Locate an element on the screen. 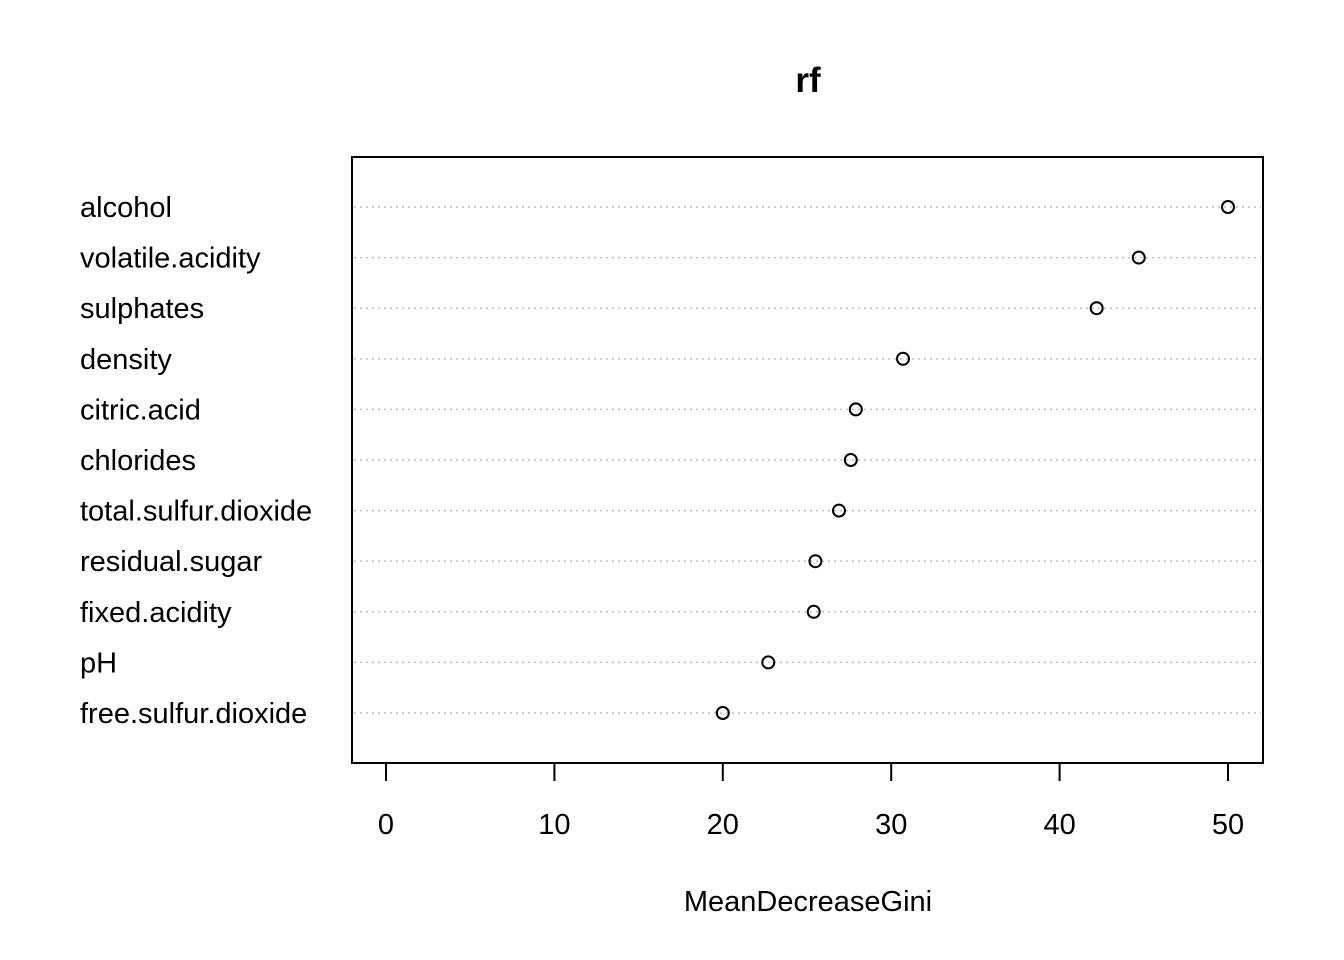 The width and height of the screenshot is (1344, 960). x-tick-label: 50 is located at coordinates (1228, 825).